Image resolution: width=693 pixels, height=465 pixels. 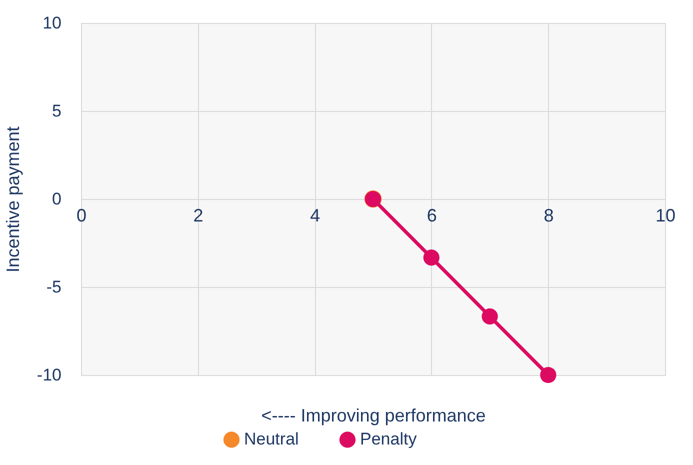 I want to click on y-axis-title: Incentive payment, so click(x=12, y=199).